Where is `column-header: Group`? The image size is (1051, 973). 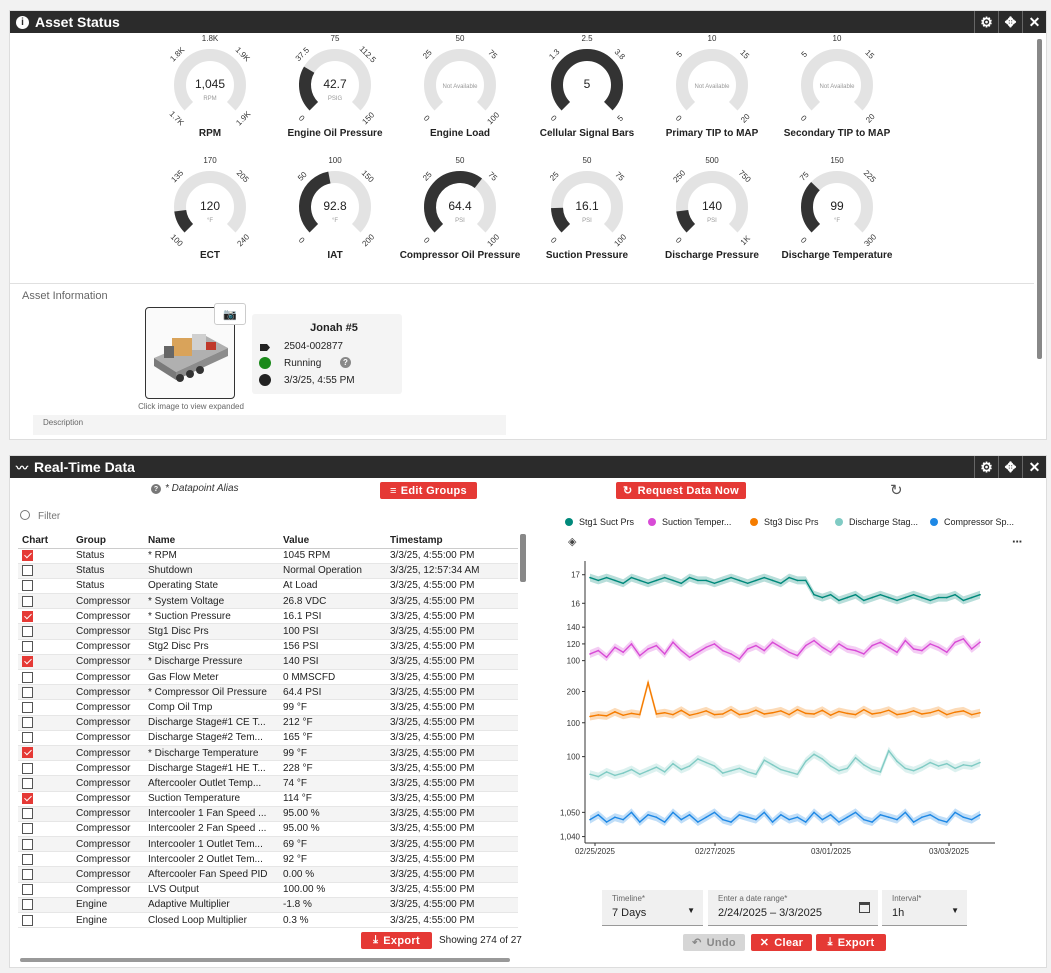
column-header: Group is located at coordinates (108, 541).